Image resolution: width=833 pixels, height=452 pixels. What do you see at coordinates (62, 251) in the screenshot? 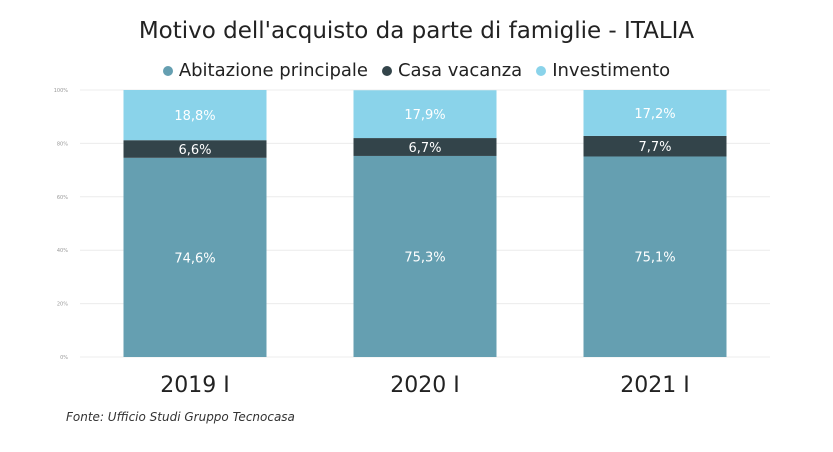
I see `y-tick-label: 40%` at bounding box center [62, 251].